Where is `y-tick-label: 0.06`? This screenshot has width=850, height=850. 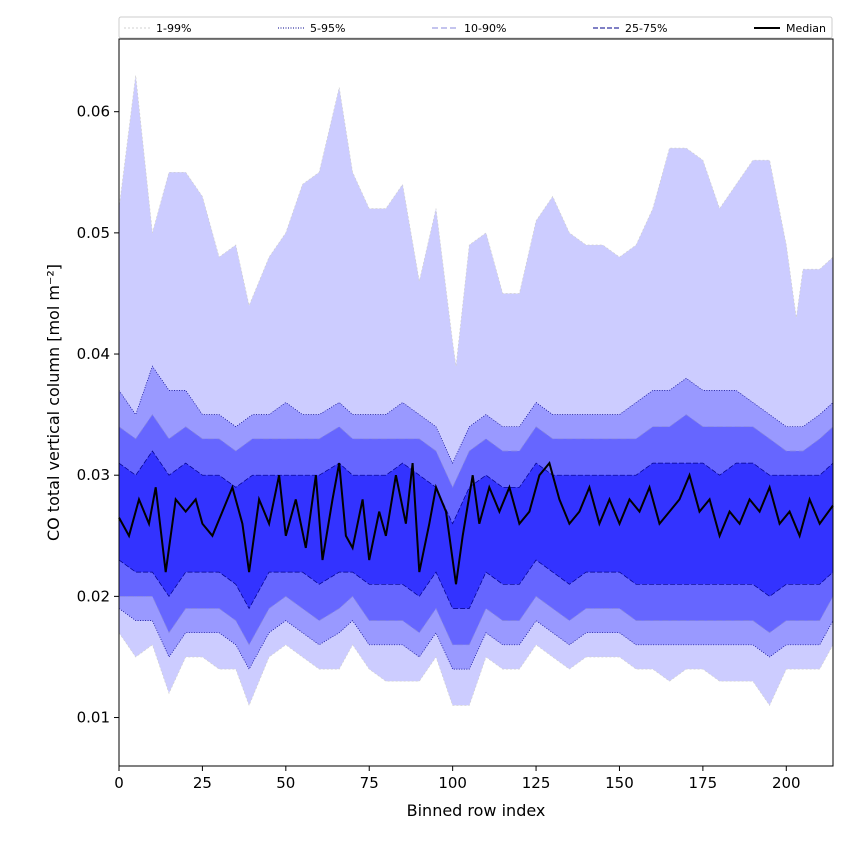
y-tick-label: 0.06 is located at coordinates (93, 112).